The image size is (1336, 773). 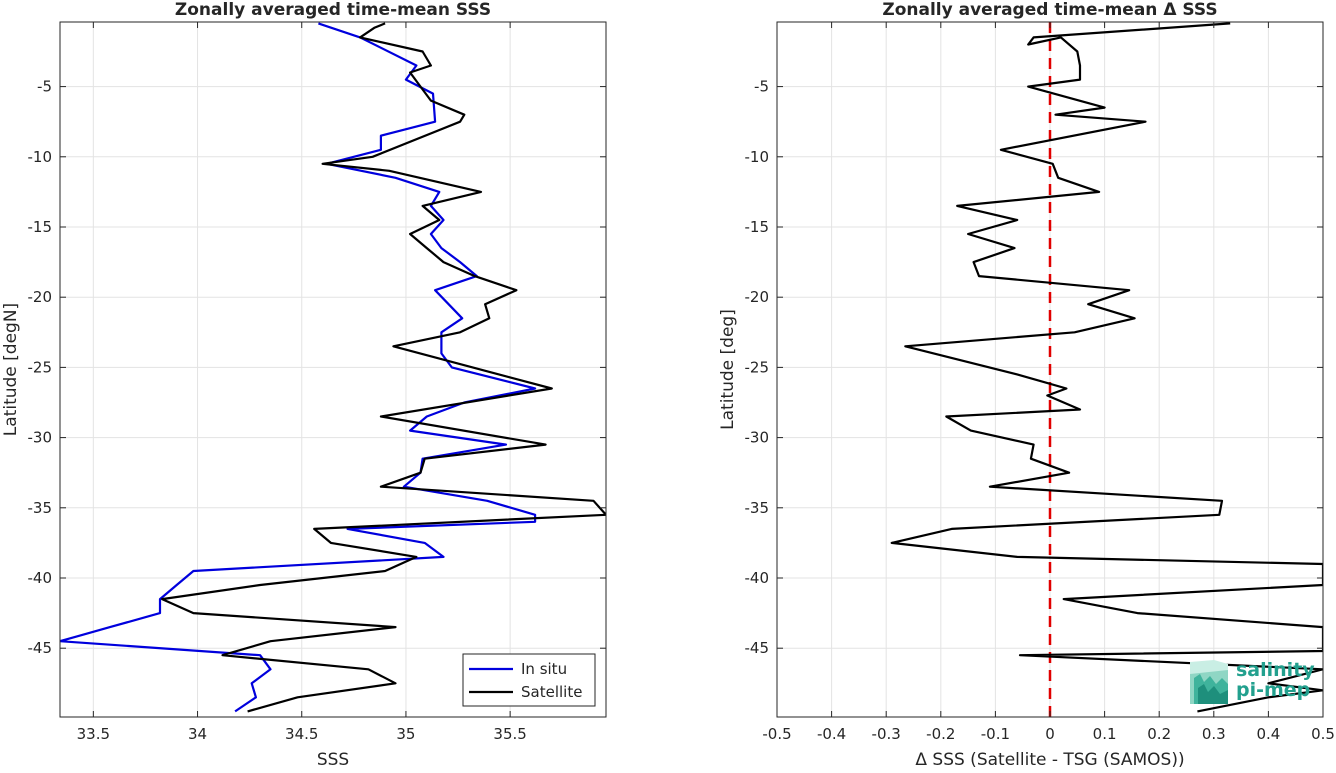 What do you see at coordinates (551, 692) in the screenshot?
I see `legend-label: Satellite` at bounding box center [551, 692].